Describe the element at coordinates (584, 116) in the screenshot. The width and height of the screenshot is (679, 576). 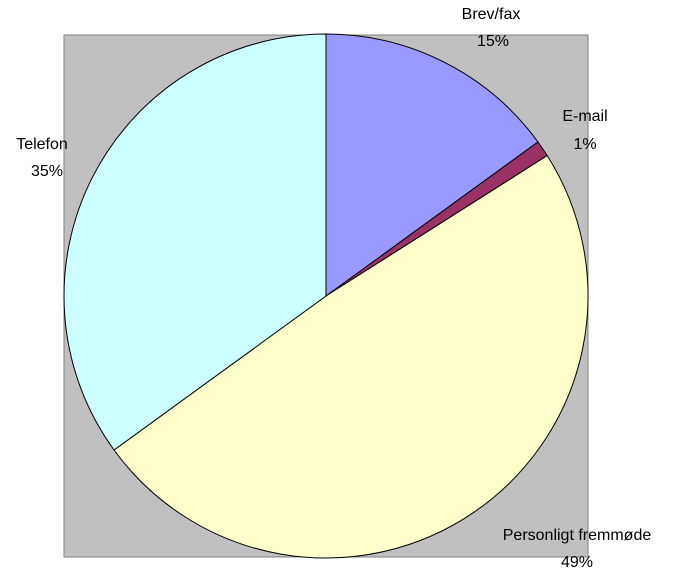
I see `slice-label: E-mail` at that location.